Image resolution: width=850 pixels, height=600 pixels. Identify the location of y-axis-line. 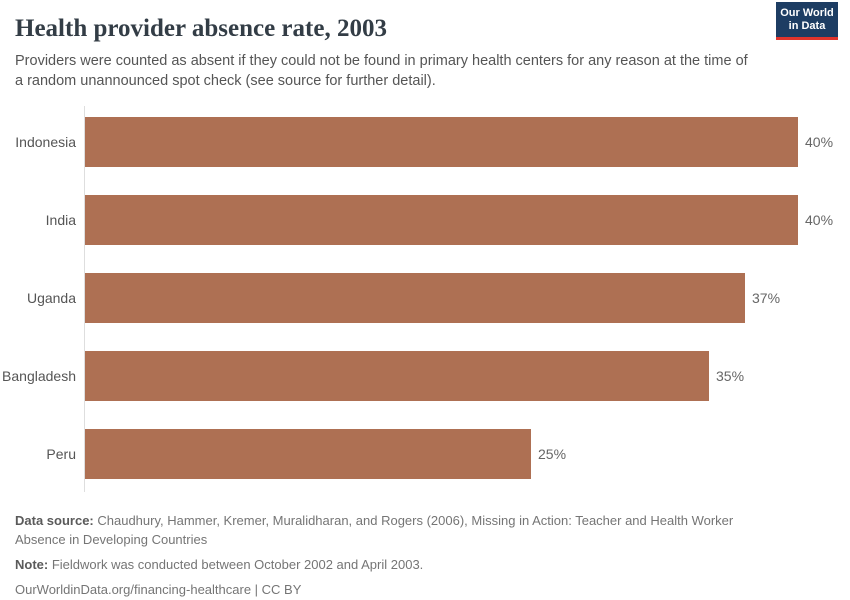
(84, 299).